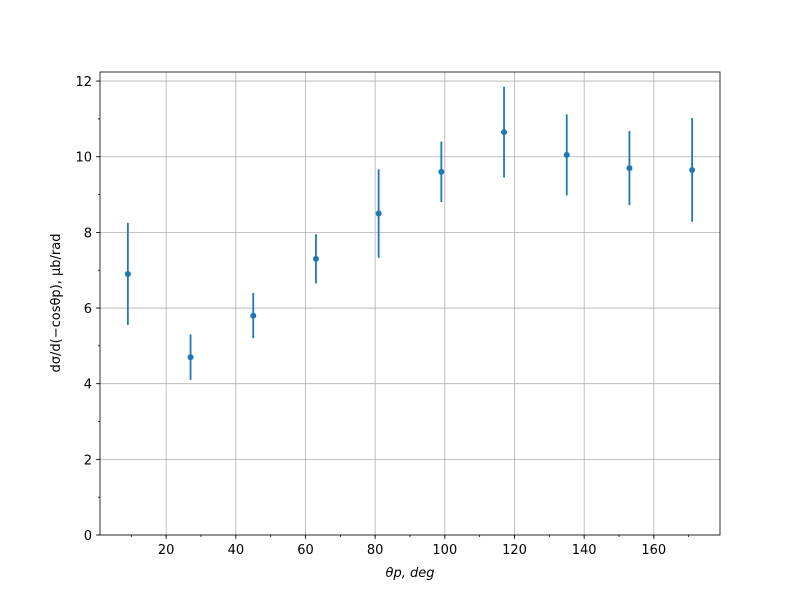 This screenshot has height=600, width=800. I want to click on x-tick-label: 60, so click(305, 550).